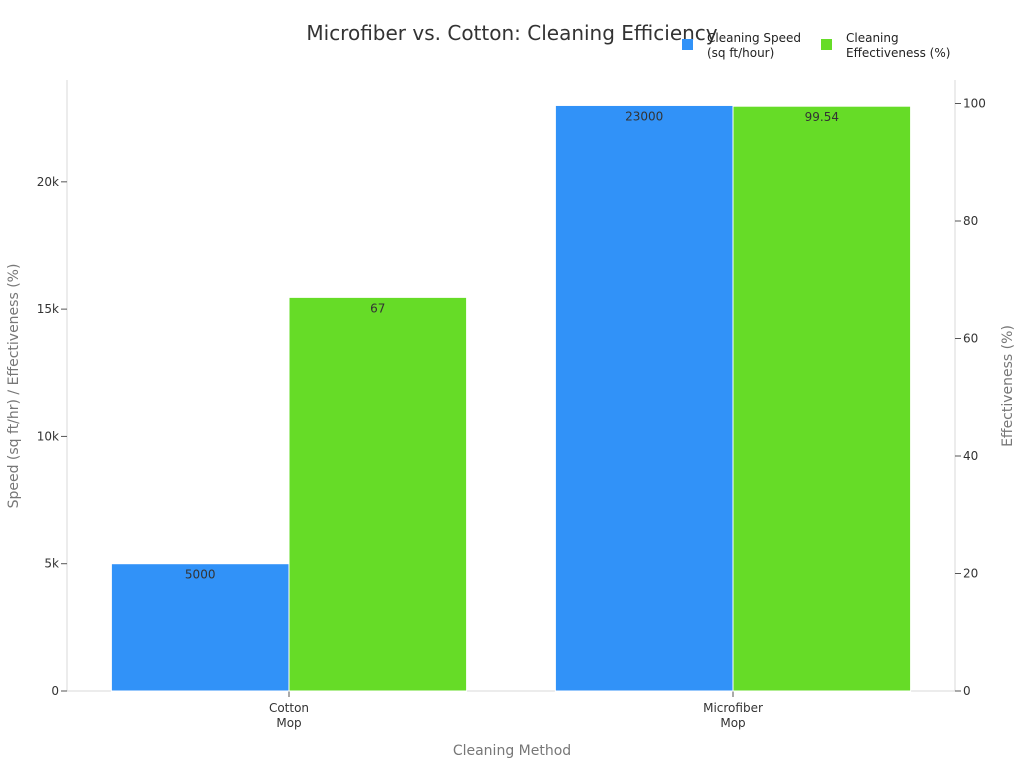 The image size is (1024, 768). What do you see at coordinates (644, 116) in the screenshot?
I see `data-label: 23000` at bounding box center [644, 116].